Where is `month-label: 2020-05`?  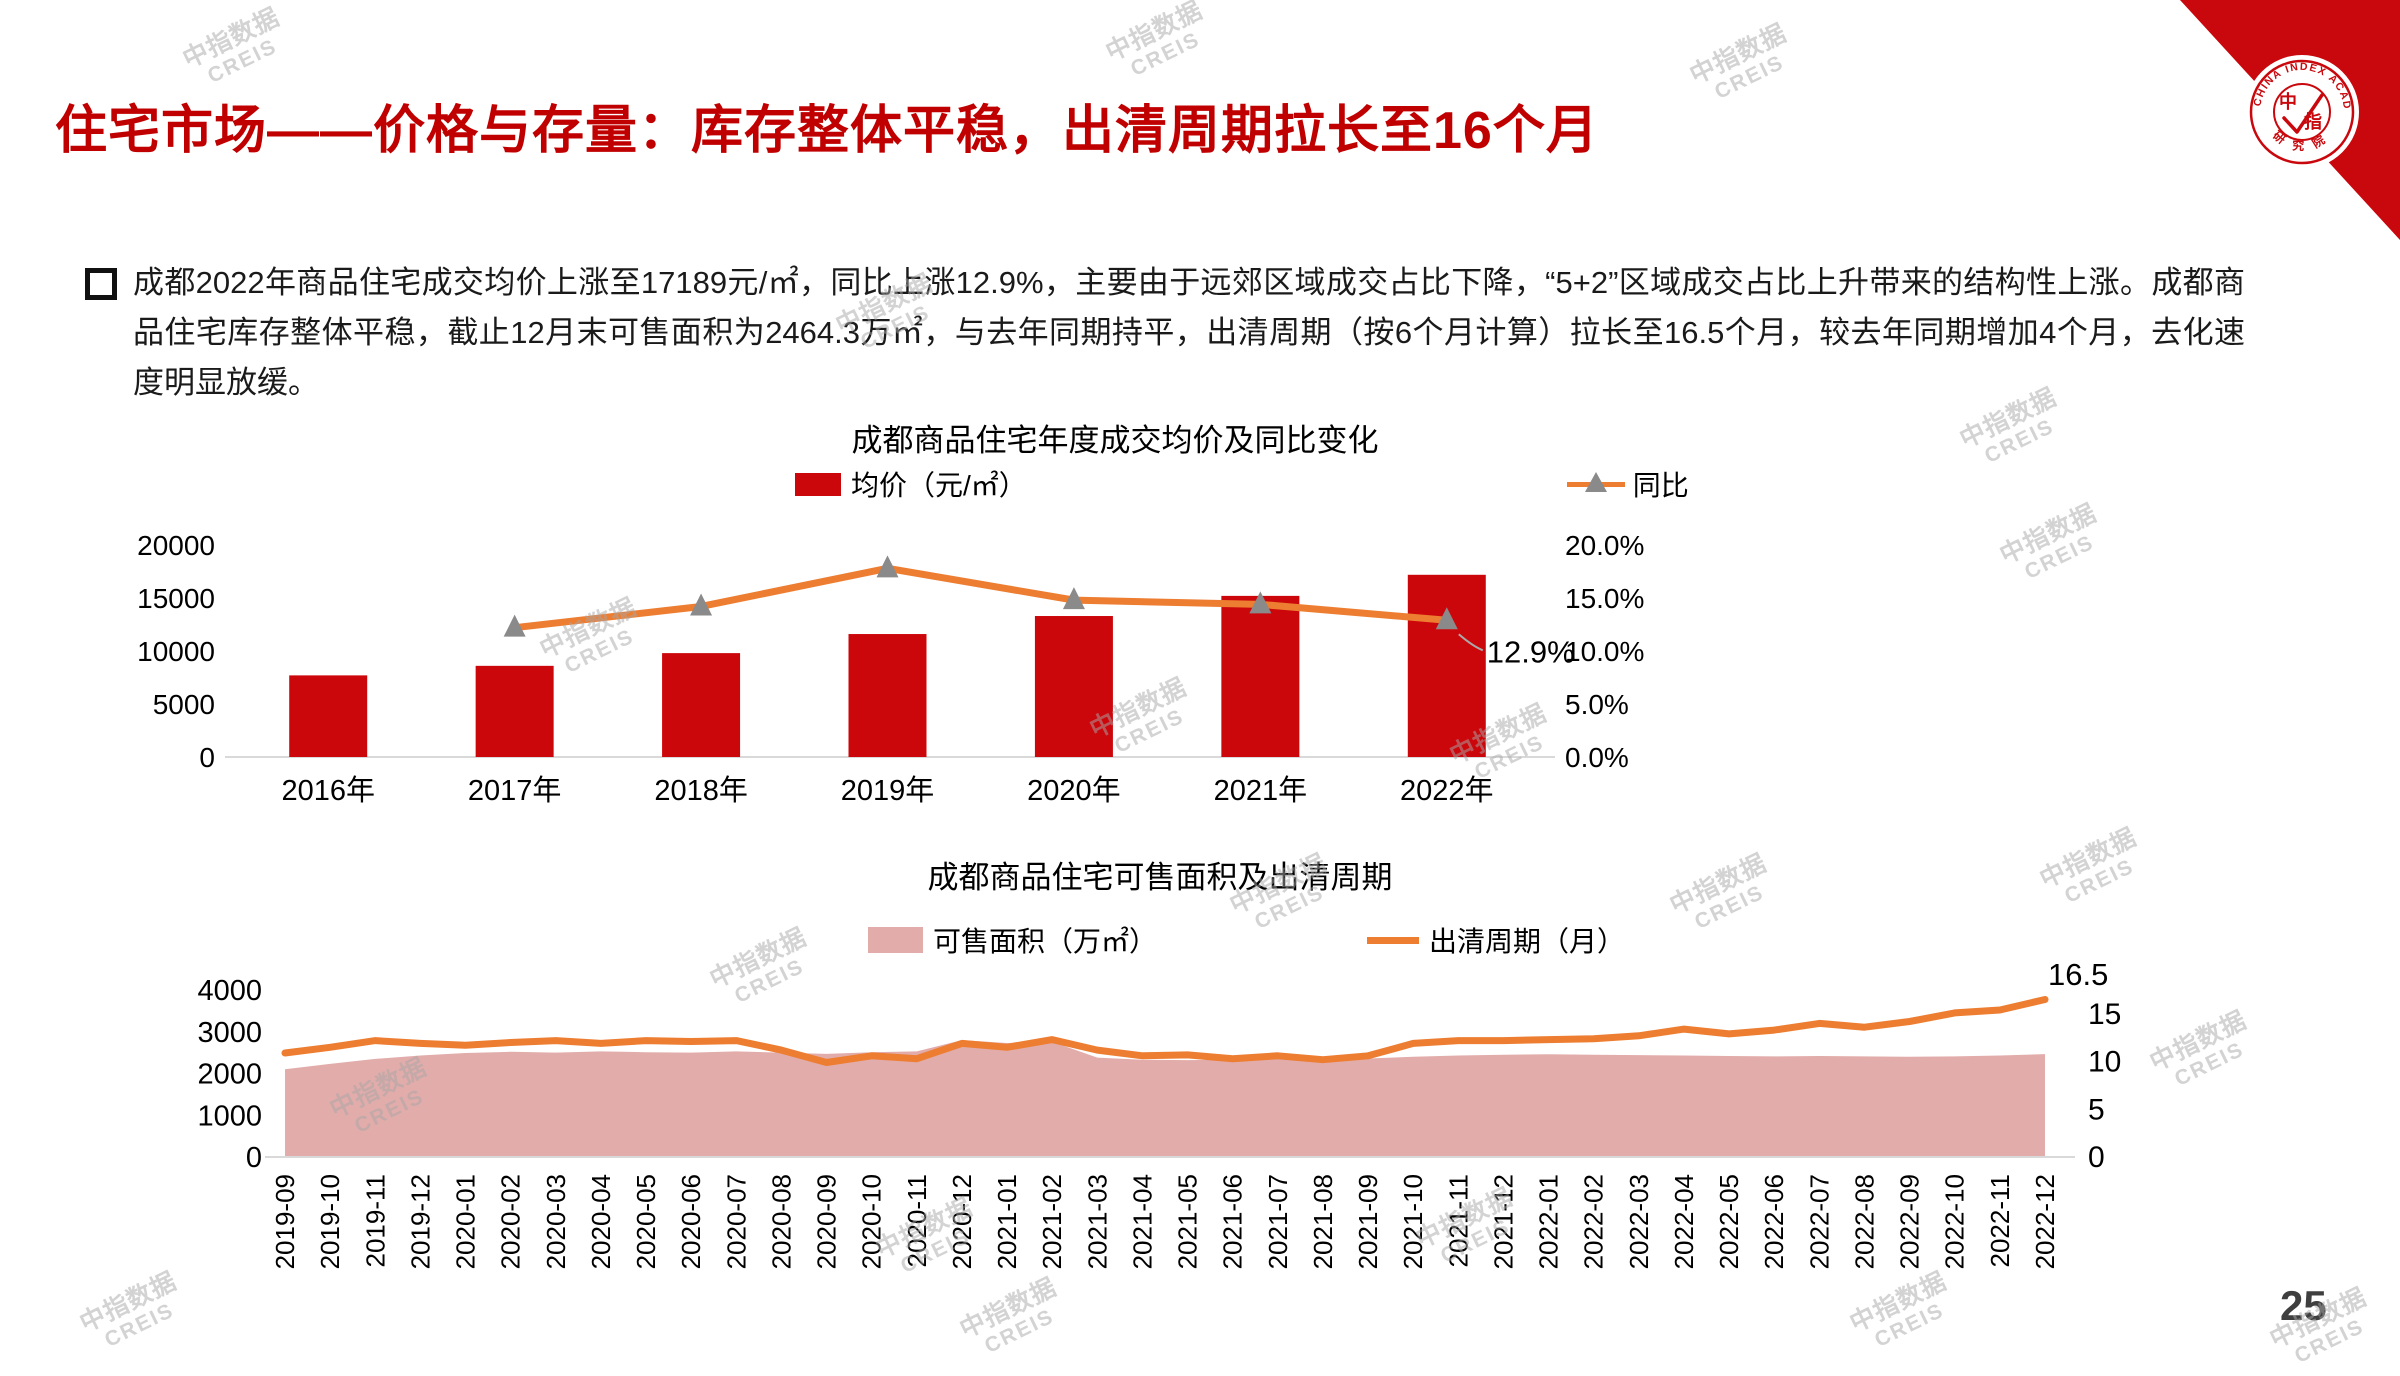 month-label: 2020-05 is located at coordinates (646, 1221).